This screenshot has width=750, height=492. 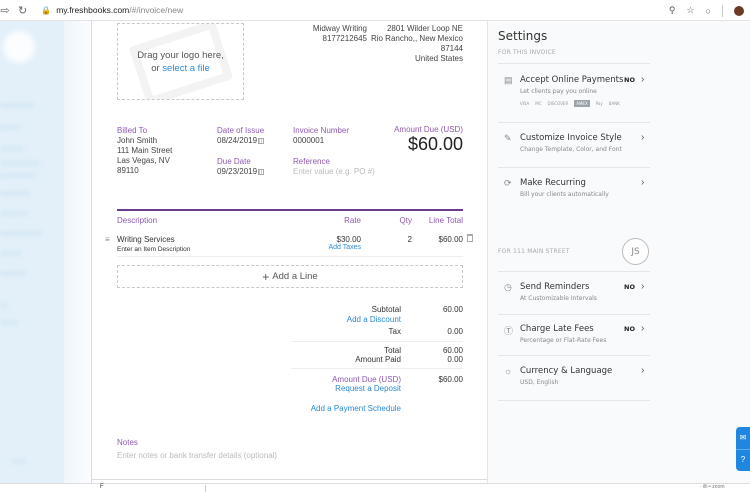 I want to click on drag-handle-icon: ≡, so click(x=107, y=239).